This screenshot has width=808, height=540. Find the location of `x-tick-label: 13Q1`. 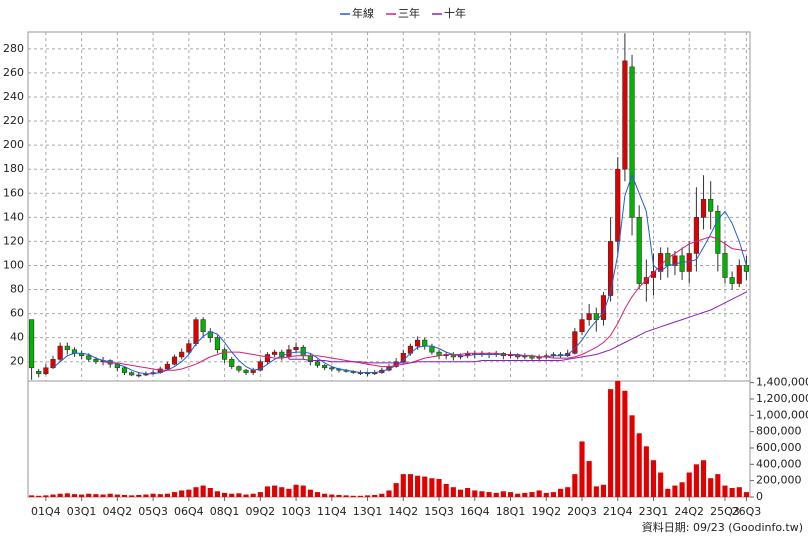

x-tick-label: 13Q1 is located at coordinates (368, 511).